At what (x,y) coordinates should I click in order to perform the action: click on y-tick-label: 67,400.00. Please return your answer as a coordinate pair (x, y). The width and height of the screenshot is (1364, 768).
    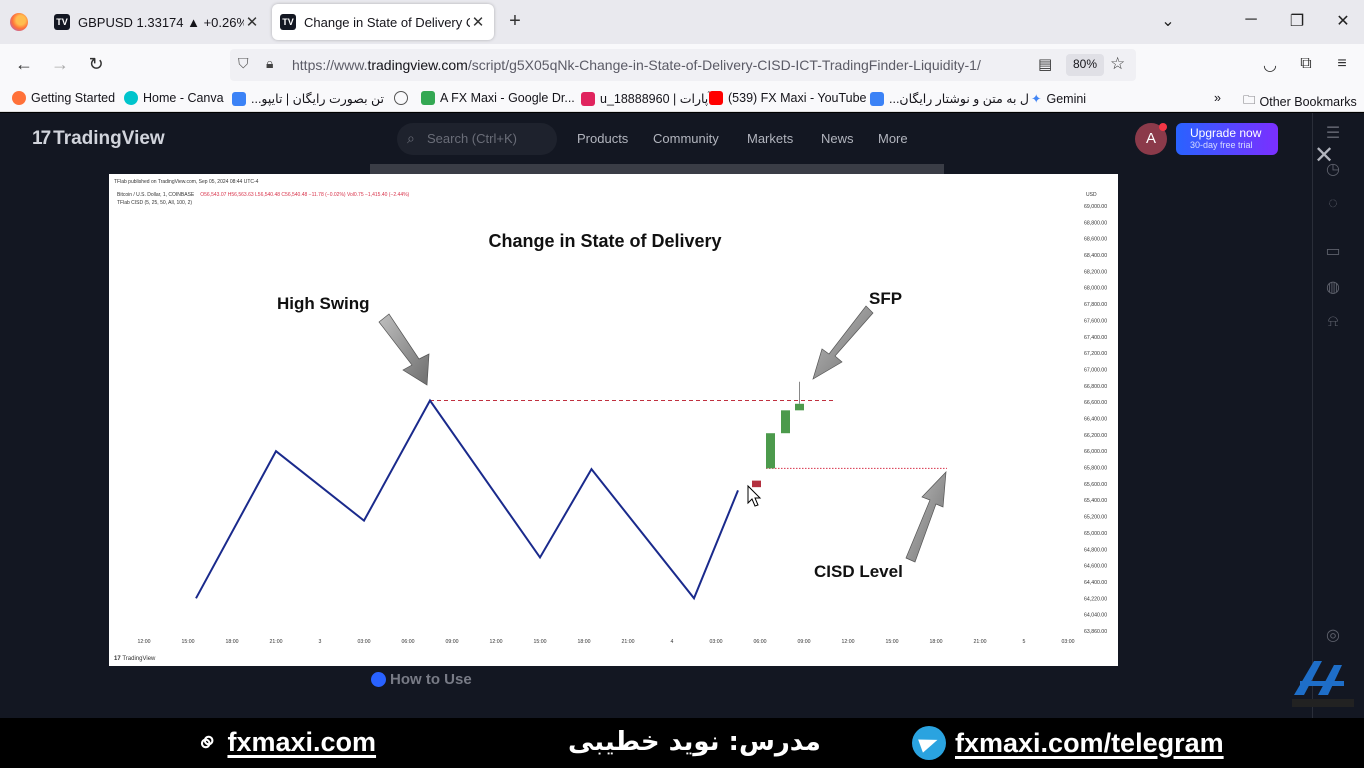
    Looking at the image, I should click on (1095, 338).